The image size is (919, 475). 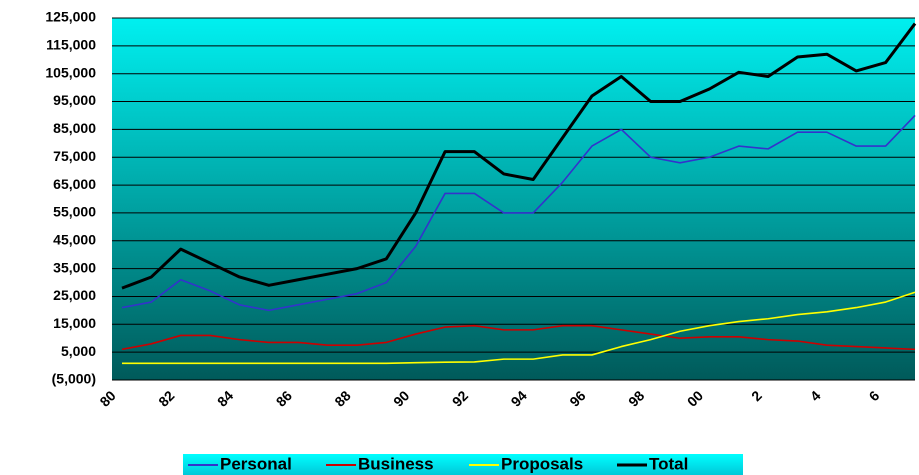 What do you see at coordinates (74, 295) in the screenshot?
I see `y-tick-label: 25,000` at bounding box center [74, 295].